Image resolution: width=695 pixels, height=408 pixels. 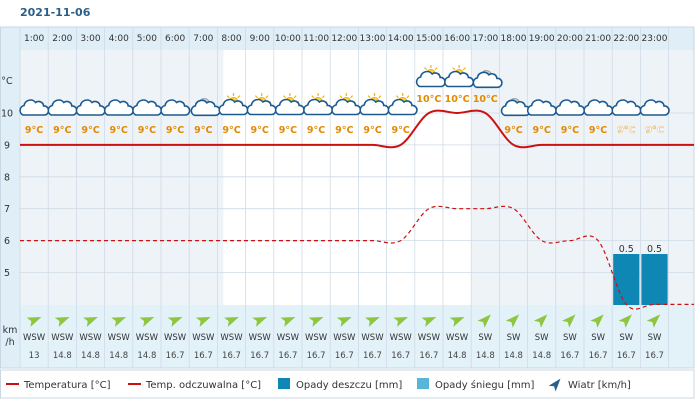 What do you see at coordinates (7, 114) in the screenshot?
I see `y-tick-label: 10` at bounding box center [7, 114].